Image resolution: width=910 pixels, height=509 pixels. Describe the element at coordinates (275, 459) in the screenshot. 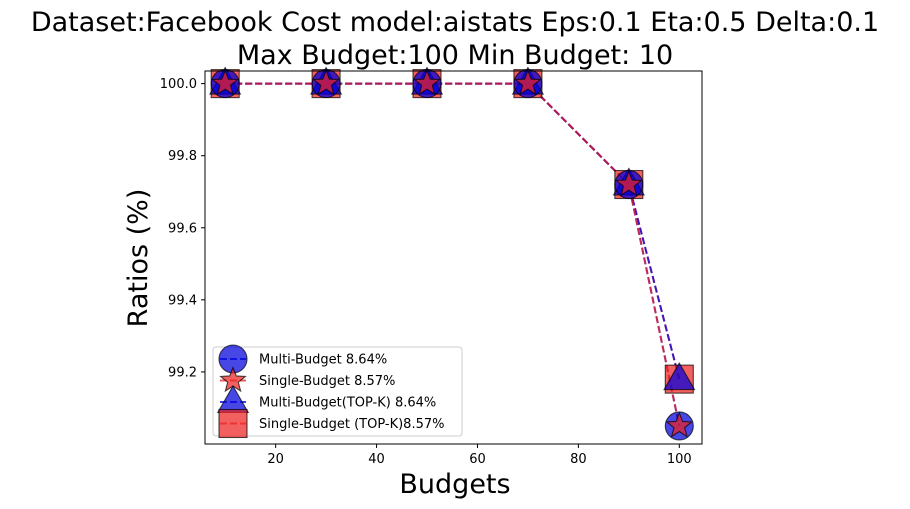

I see `x-tick-label: 20` at that location.